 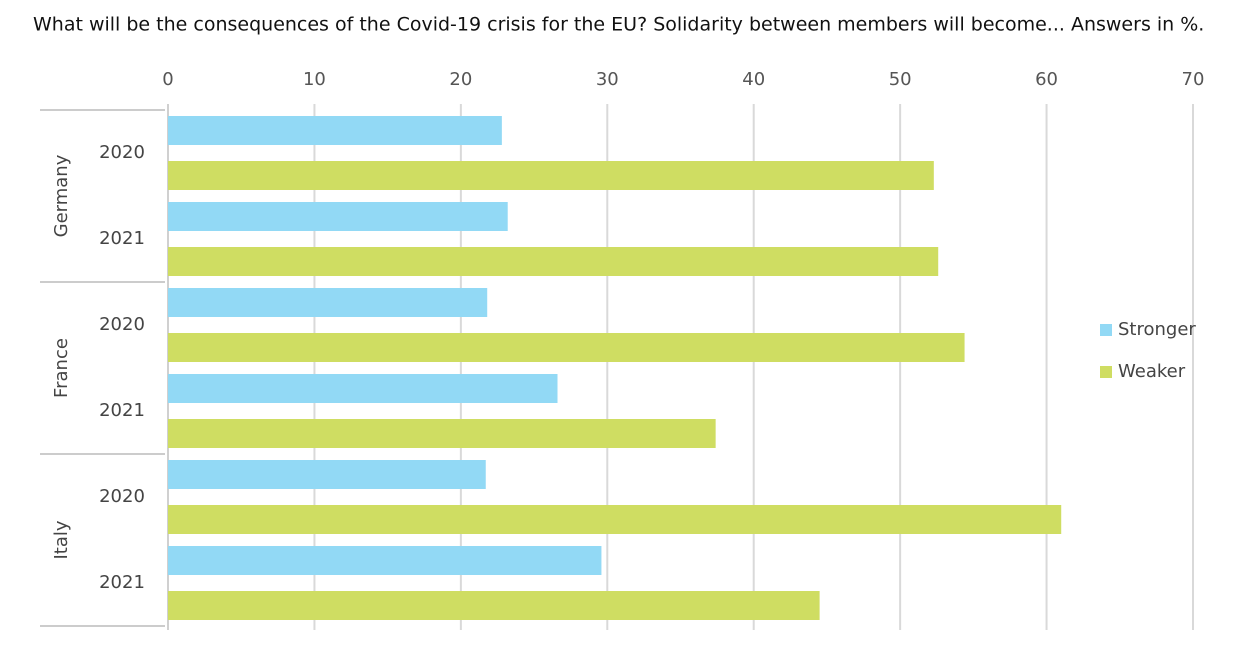 I want to click on x-tick-label: 0, so click(x=167, y=79).